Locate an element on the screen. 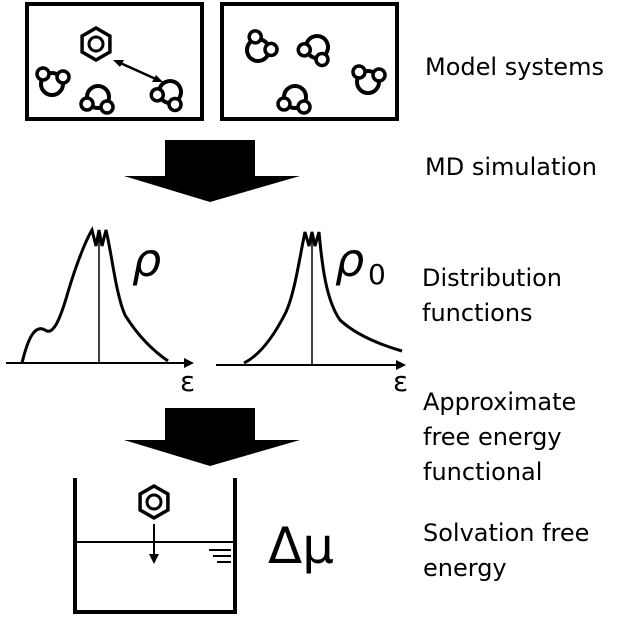 This screenshot has width=639, height=625. rho0-subscript: 0 is located at coordinates (377, 274).